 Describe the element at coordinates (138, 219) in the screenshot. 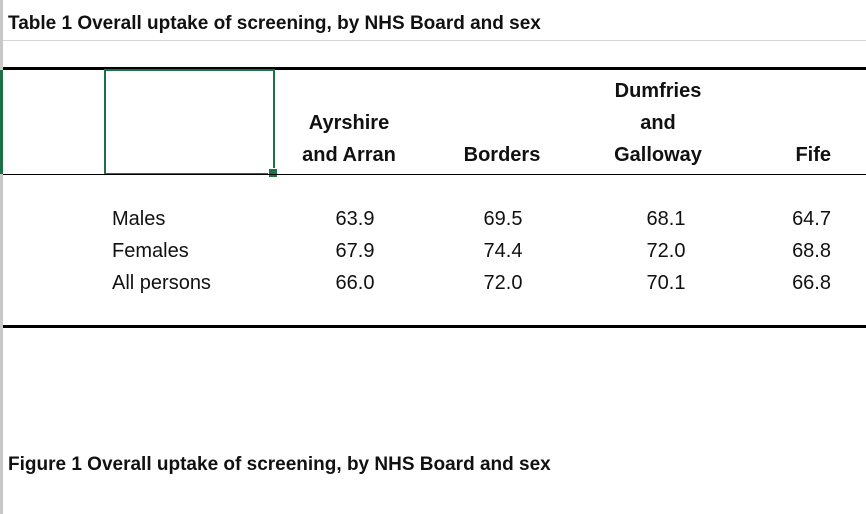

I see `row-label: Males` at that location.